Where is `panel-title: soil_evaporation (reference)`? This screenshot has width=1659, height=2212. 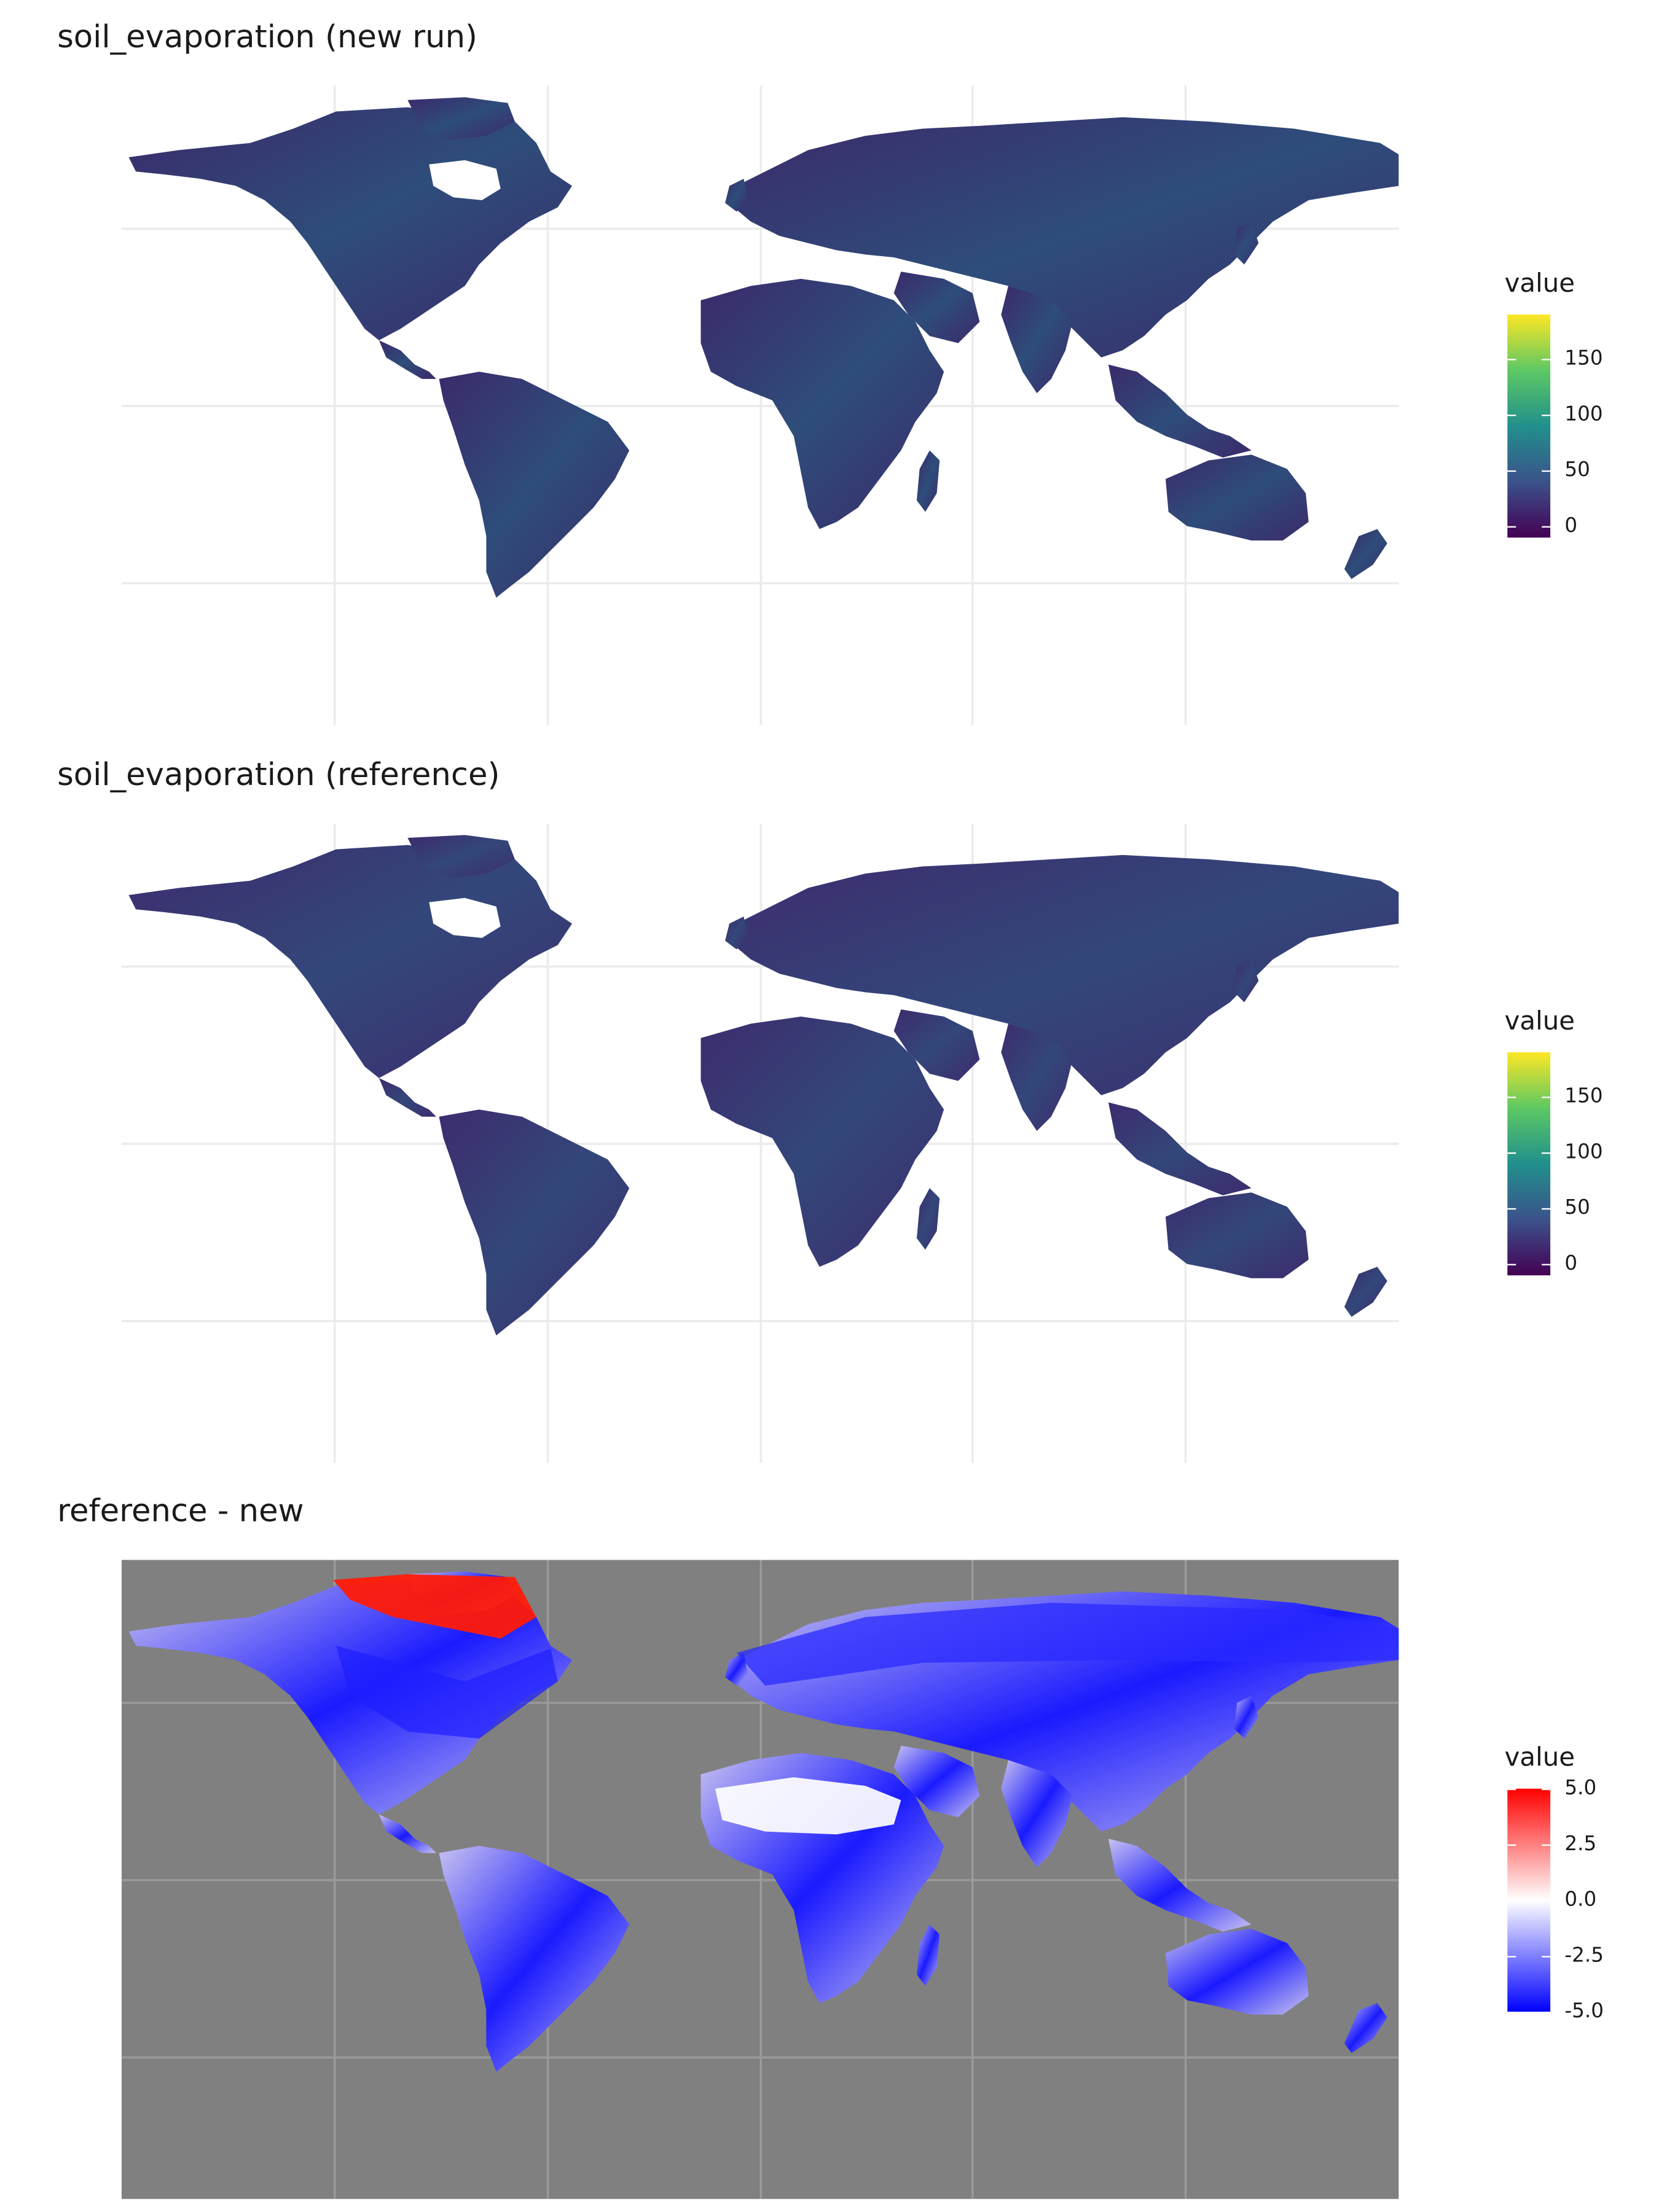
panel-title: soil_evaporation (reference) is located at coordinates (278, 776).